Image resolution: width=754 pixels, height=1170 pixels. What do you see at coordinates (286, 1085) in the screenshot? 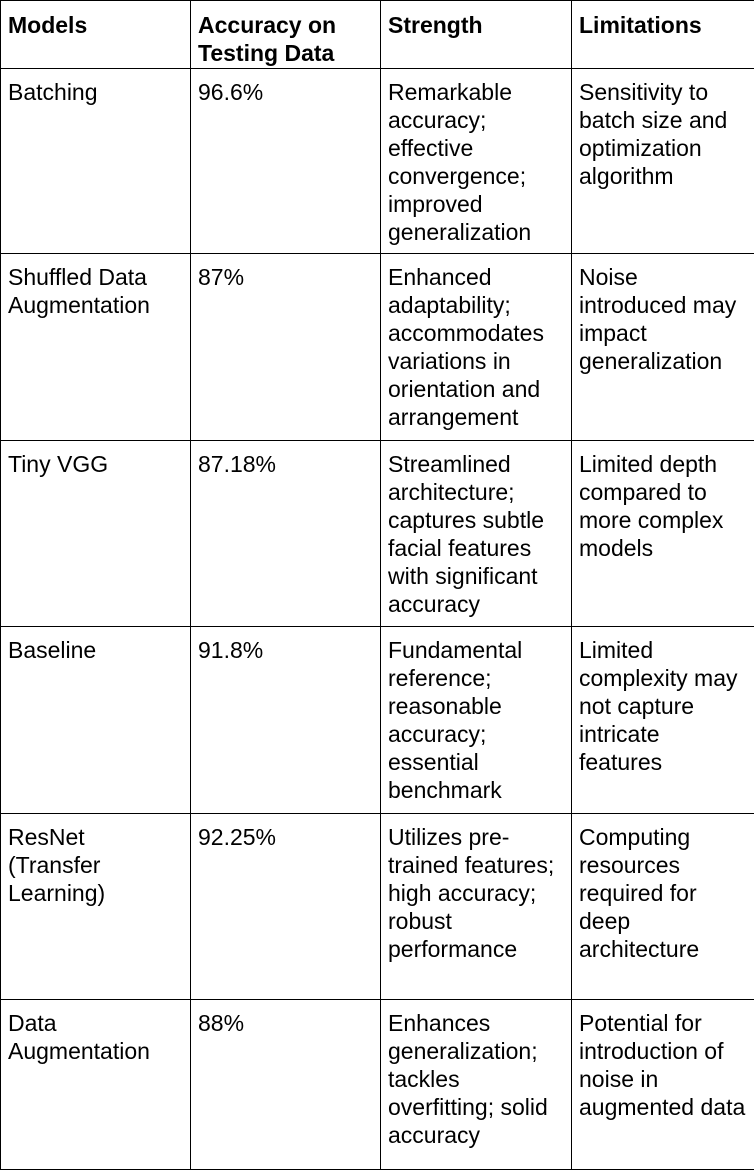
I see `accuracy-cell: 88%` at bounding box center [286, 1085].